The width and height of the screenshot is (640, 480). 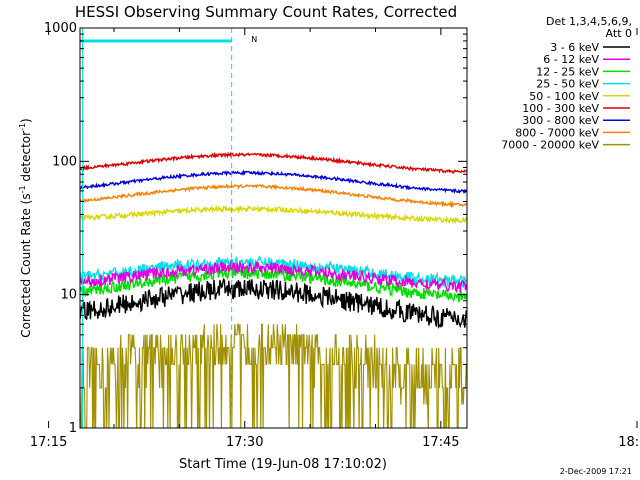 What do you see at coordinates (68, 295) in the screenshot?
I see `y-tick-label-3: 10` at bounding box center [68, 295].